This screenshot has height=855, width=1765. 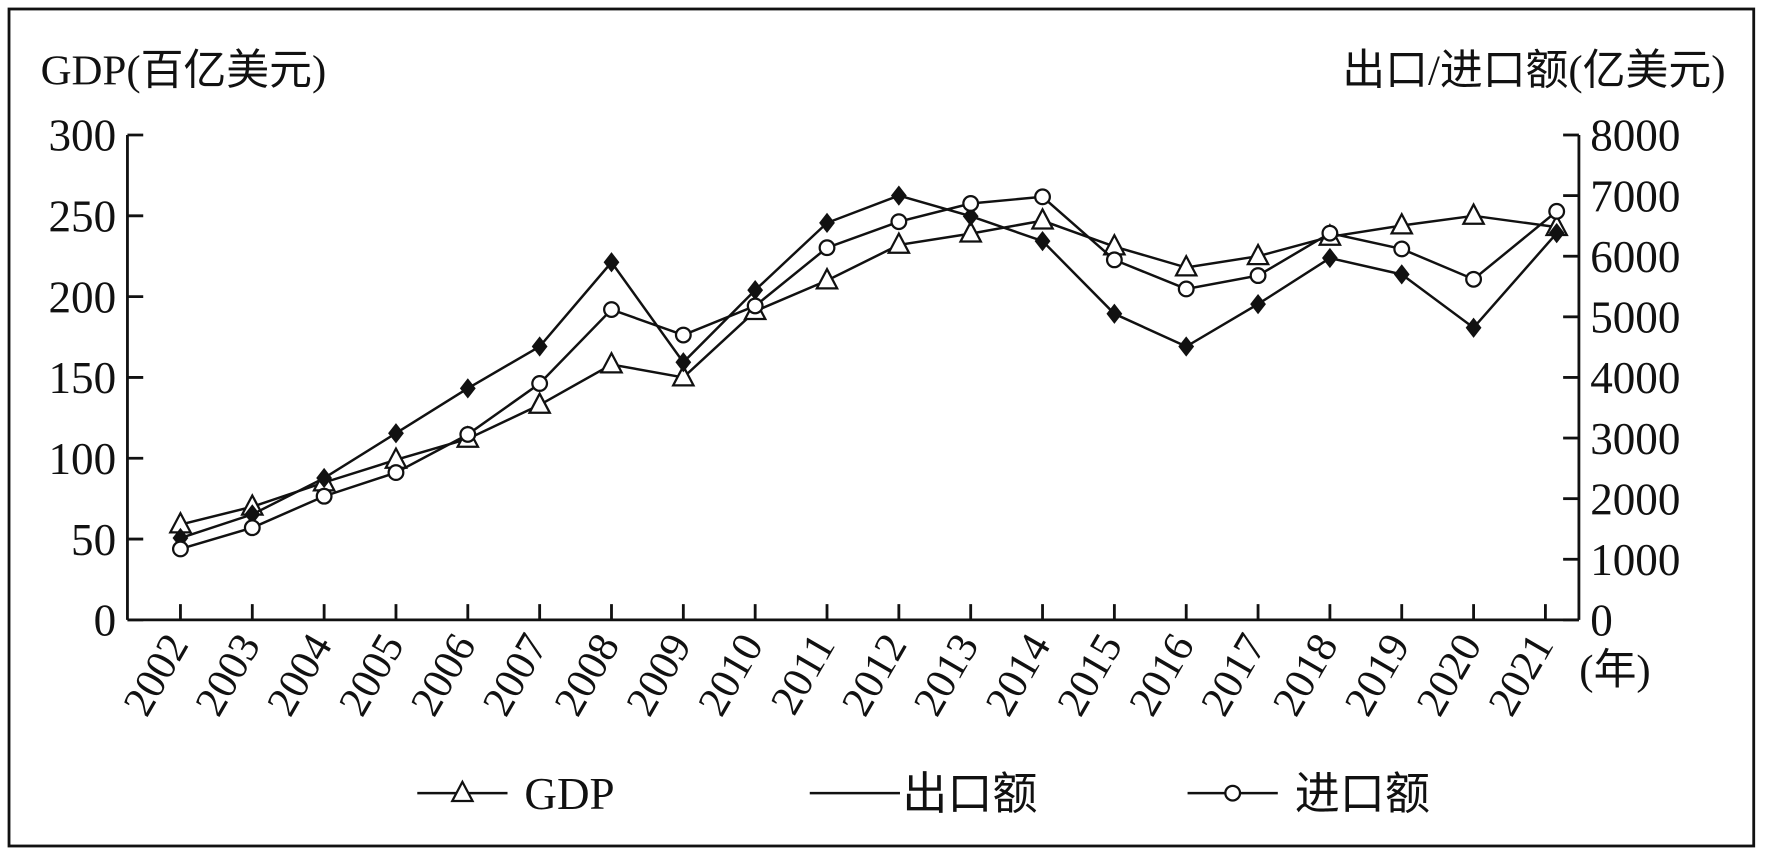 What do you see at coordinates (803, 674) in the screenshot?
I see `x-tick-label: 2011` at bounding box center [803, 674].